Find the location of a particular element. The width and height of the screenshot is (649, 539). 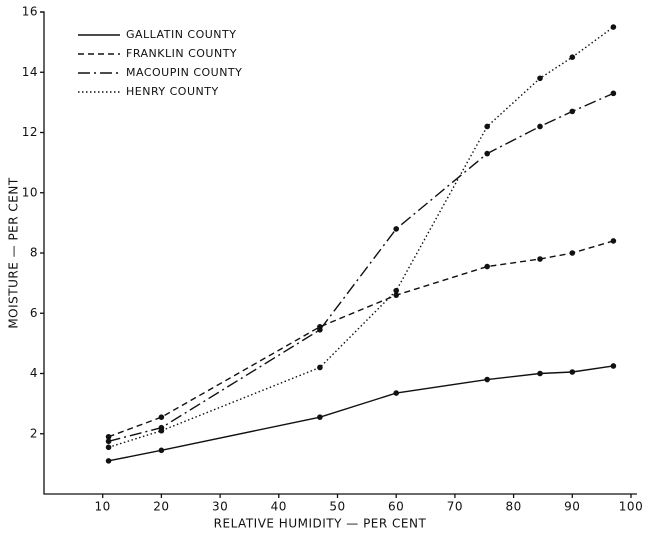

legend-label: FRANKLIN COUNTY is located at coordinates (181, 53).